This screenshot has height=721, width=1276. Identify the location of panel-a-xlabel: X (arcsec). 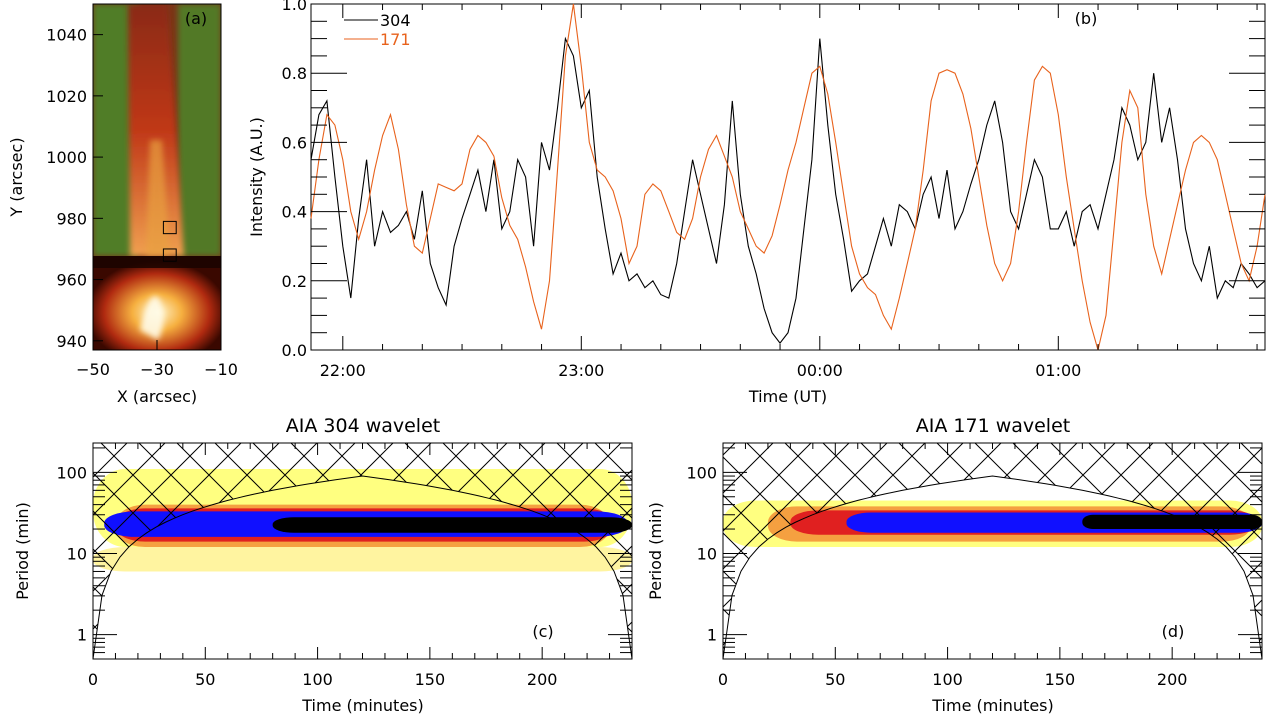
(157, 396).